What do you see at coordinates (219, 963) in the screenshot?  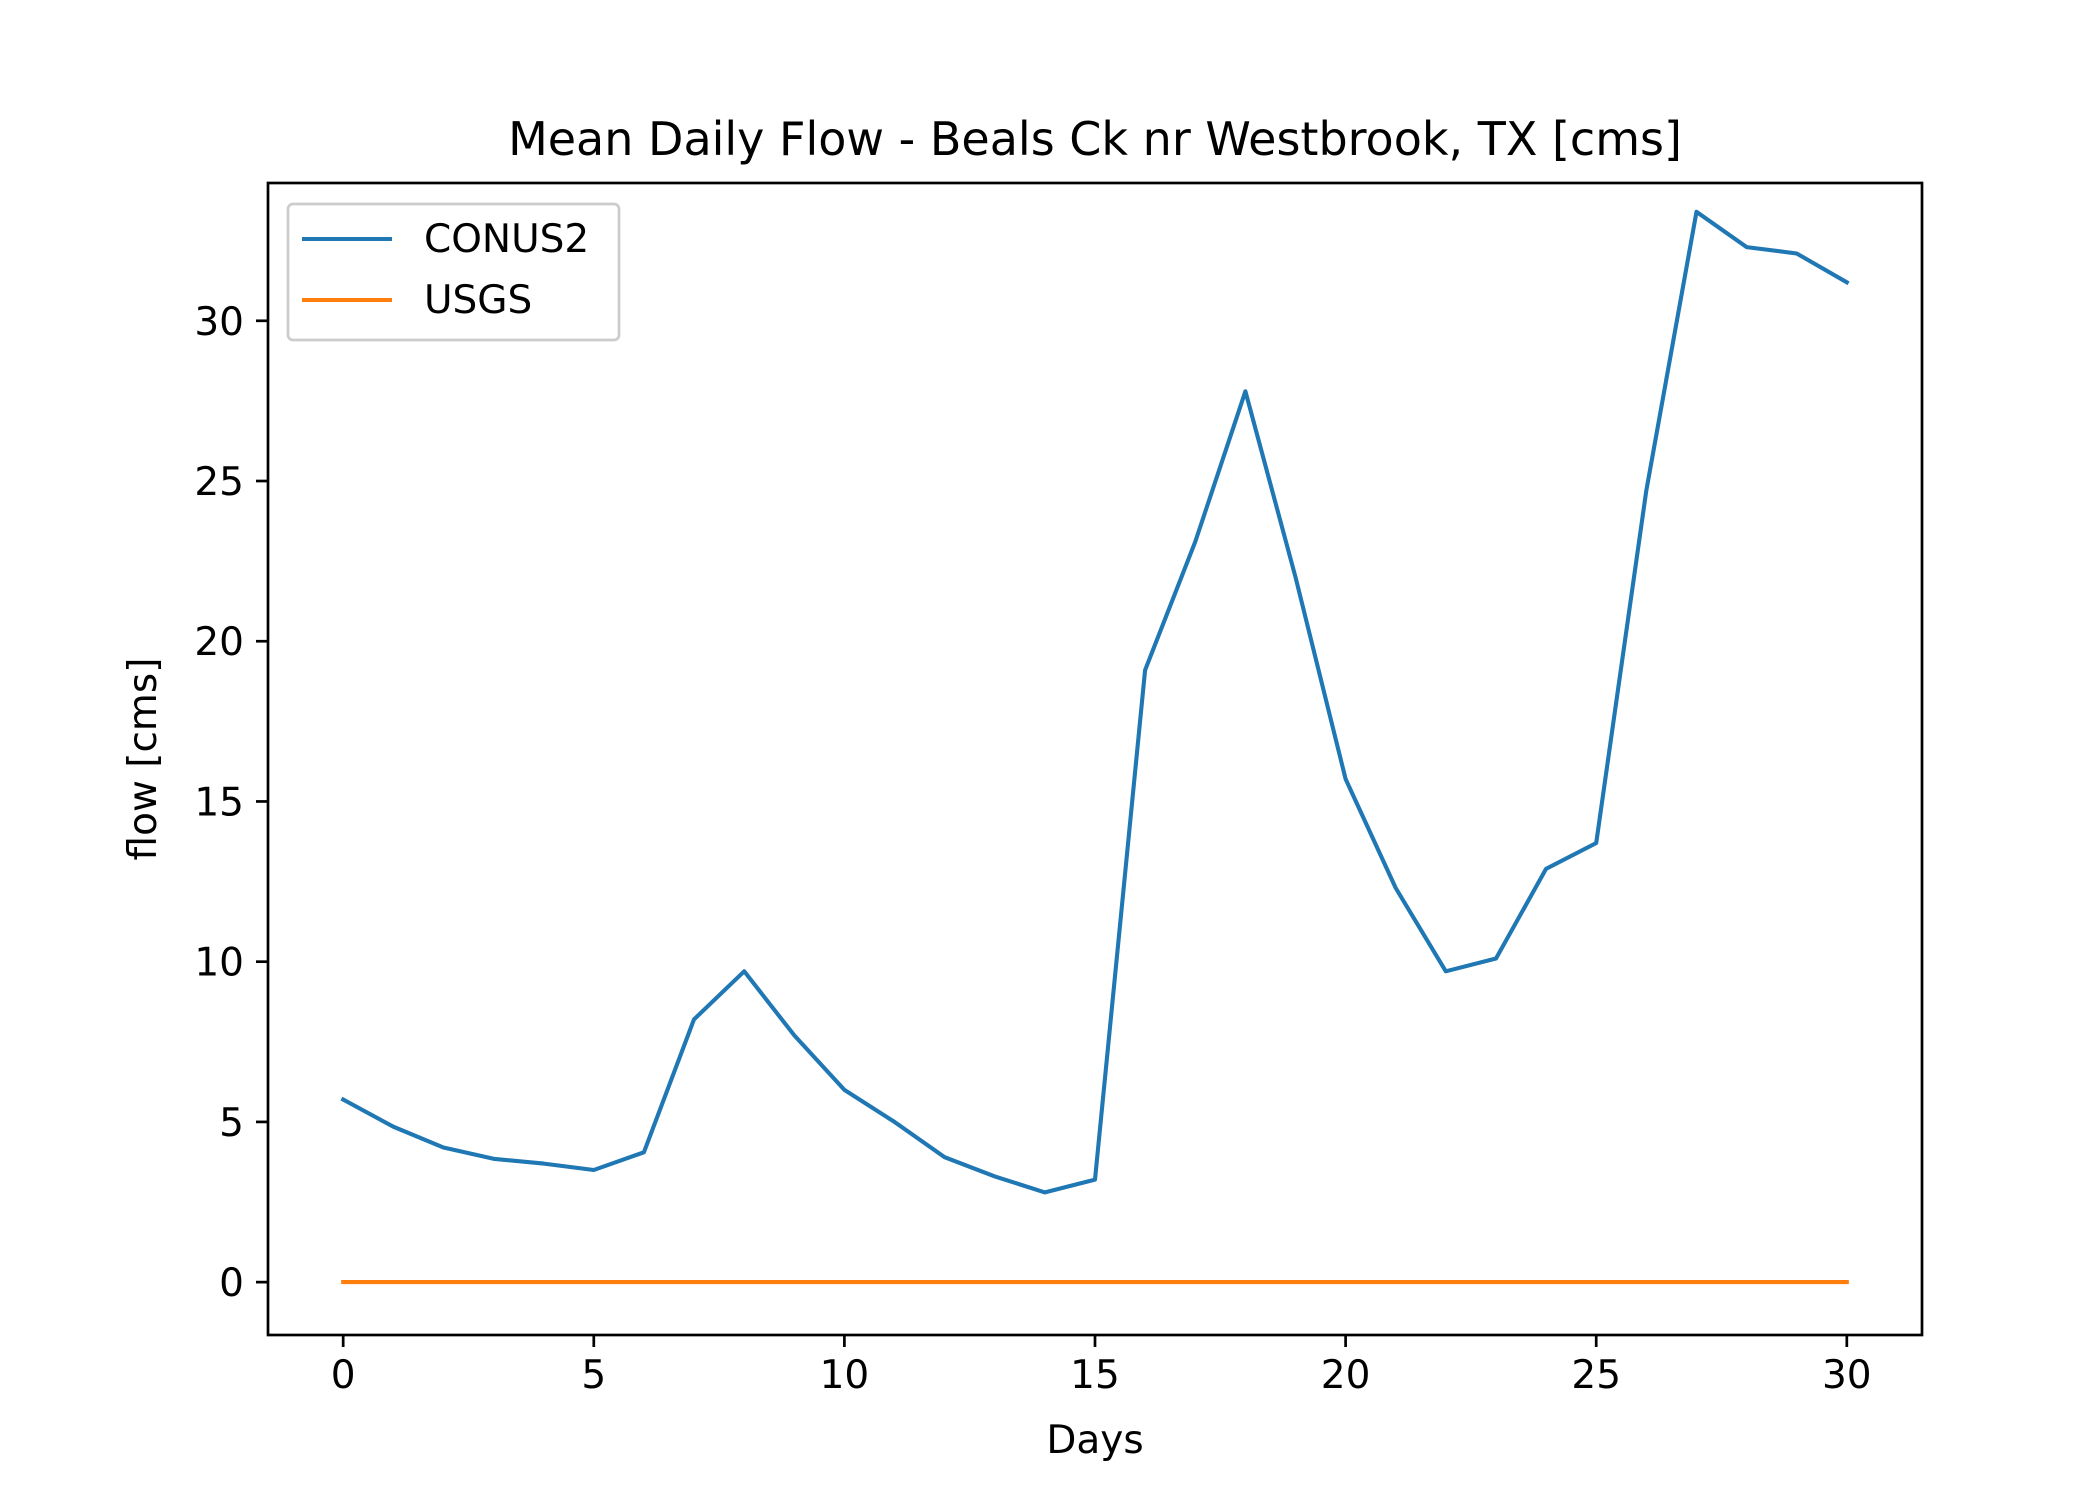 I see `y-tick-label-10: 10` at bounding box center [219, 963].